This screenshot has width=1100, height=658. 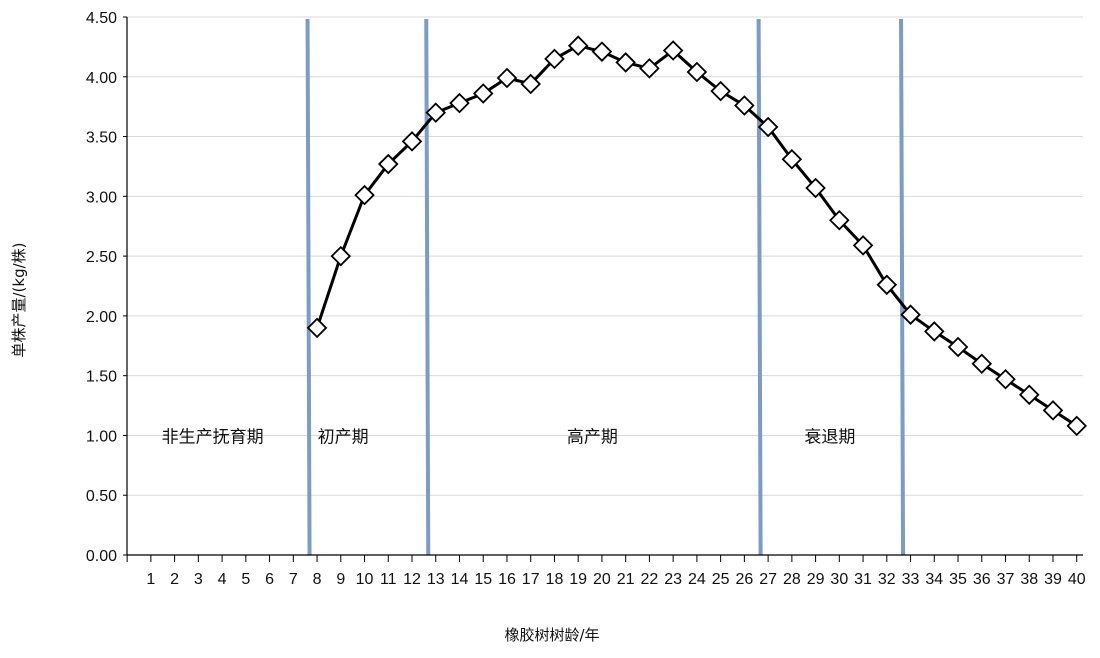 I want to click on x-tick-label: 6, so click(x=269, y=579).